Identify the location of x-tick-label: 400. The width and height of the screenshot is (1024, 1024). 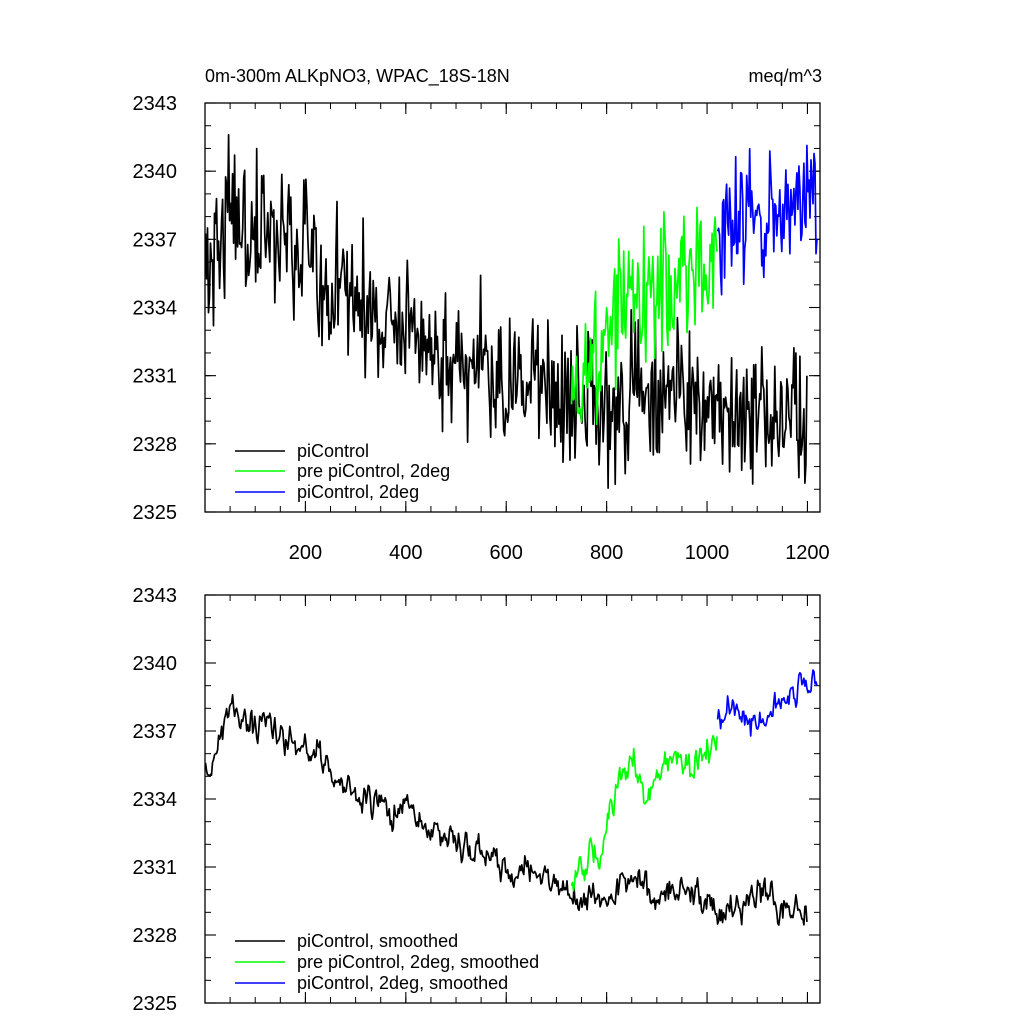
(405, 553).